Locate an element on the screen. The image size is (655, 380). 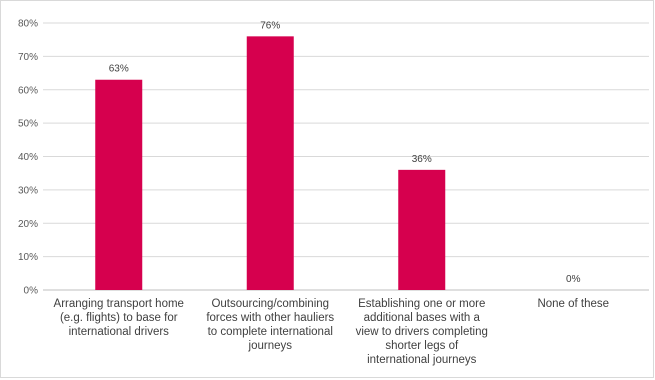
x-category-label-line: Arranging transport home is located at coordinates (119, 304).